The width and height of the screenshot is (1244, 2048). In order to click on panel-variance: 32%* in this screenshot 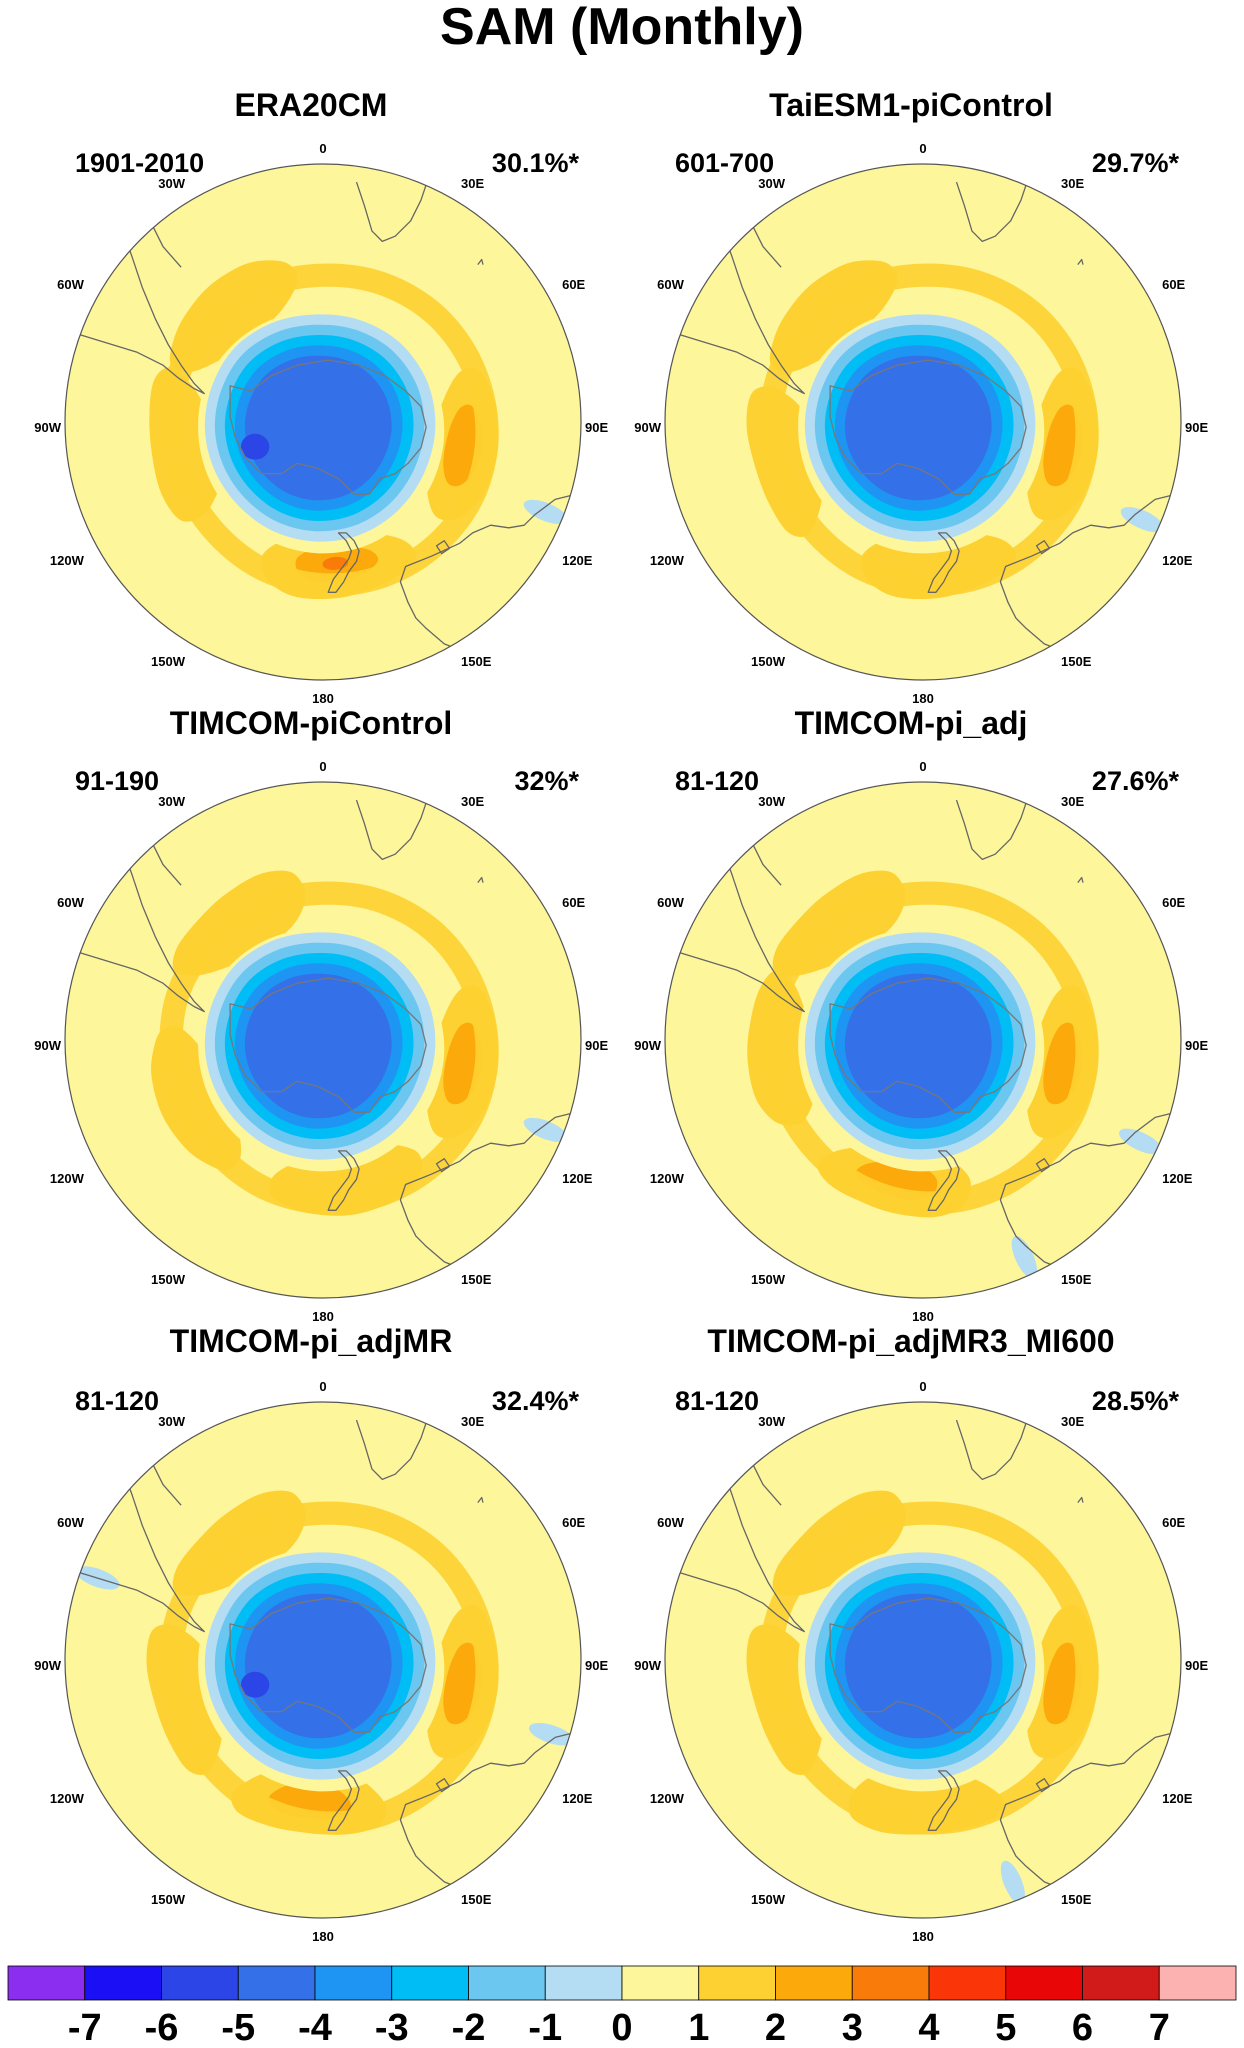, I will do `click(546, 781)`.